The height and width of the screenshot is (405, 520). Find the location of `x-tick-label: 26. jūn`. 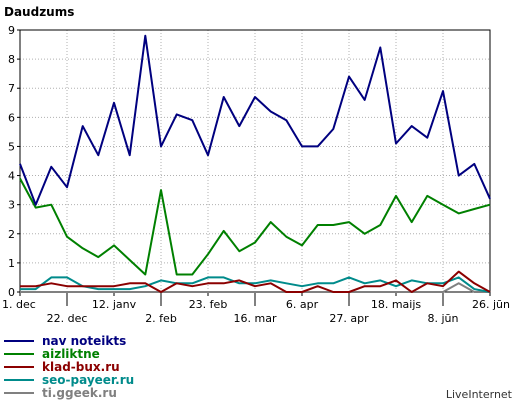

x-tick-label: 26. jūn is located at coordinates (491, 304).